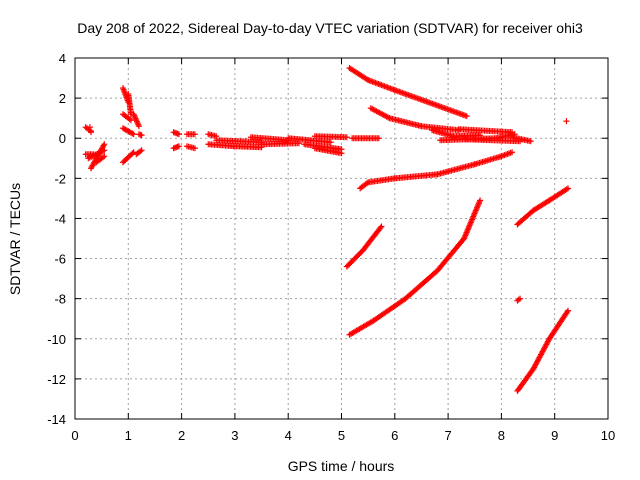 The height and width of the screenshot is (480, 640). What do you see at coordinates (15, 239) in the screenshot?
I see `y-axis-label: SDTVAR / TECUs` at bounding box center [15, 239].